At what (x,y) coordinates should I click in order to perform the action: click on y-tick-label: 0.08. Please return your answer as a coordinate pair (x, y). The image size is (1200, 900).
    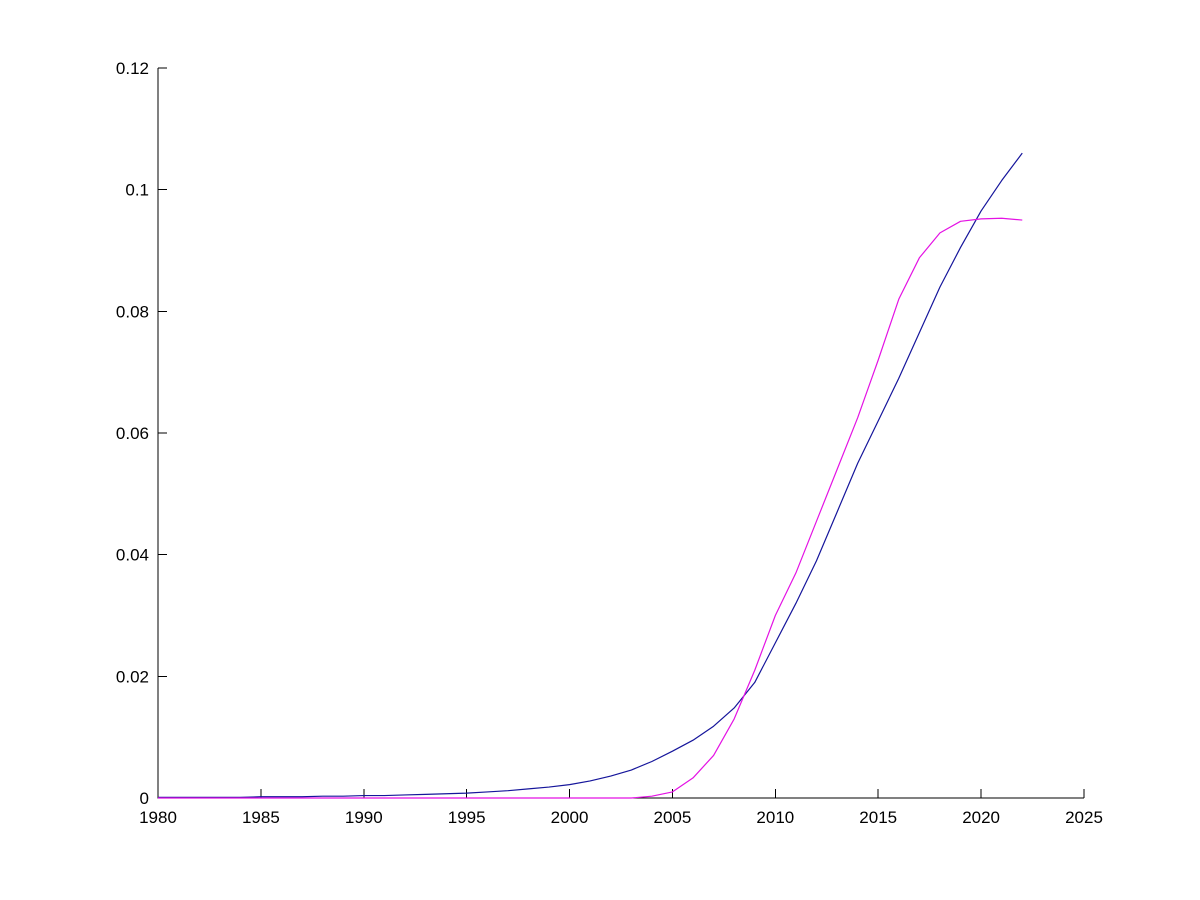
    Looking at the image, I should click on (132, 311).